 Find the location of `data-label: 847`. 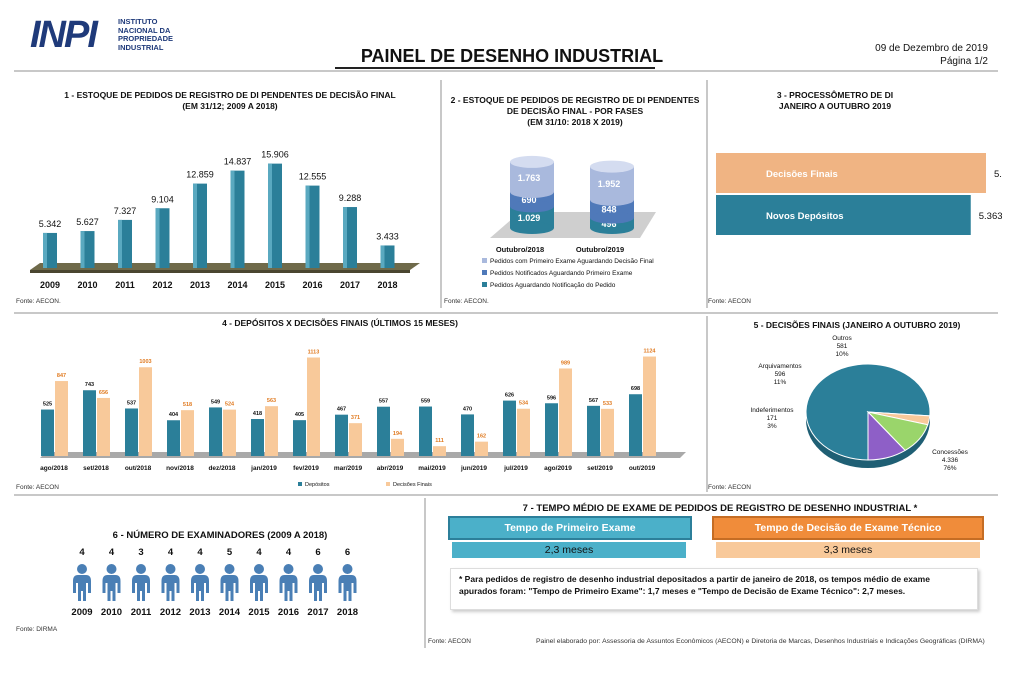

data-label: 847 is located at coordinates (61, 376).